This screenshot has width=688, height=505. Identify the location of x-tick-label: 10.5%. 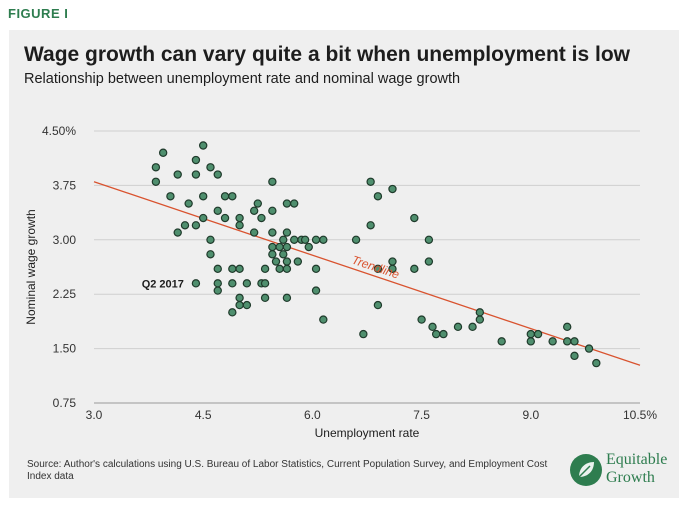
(640, 415).